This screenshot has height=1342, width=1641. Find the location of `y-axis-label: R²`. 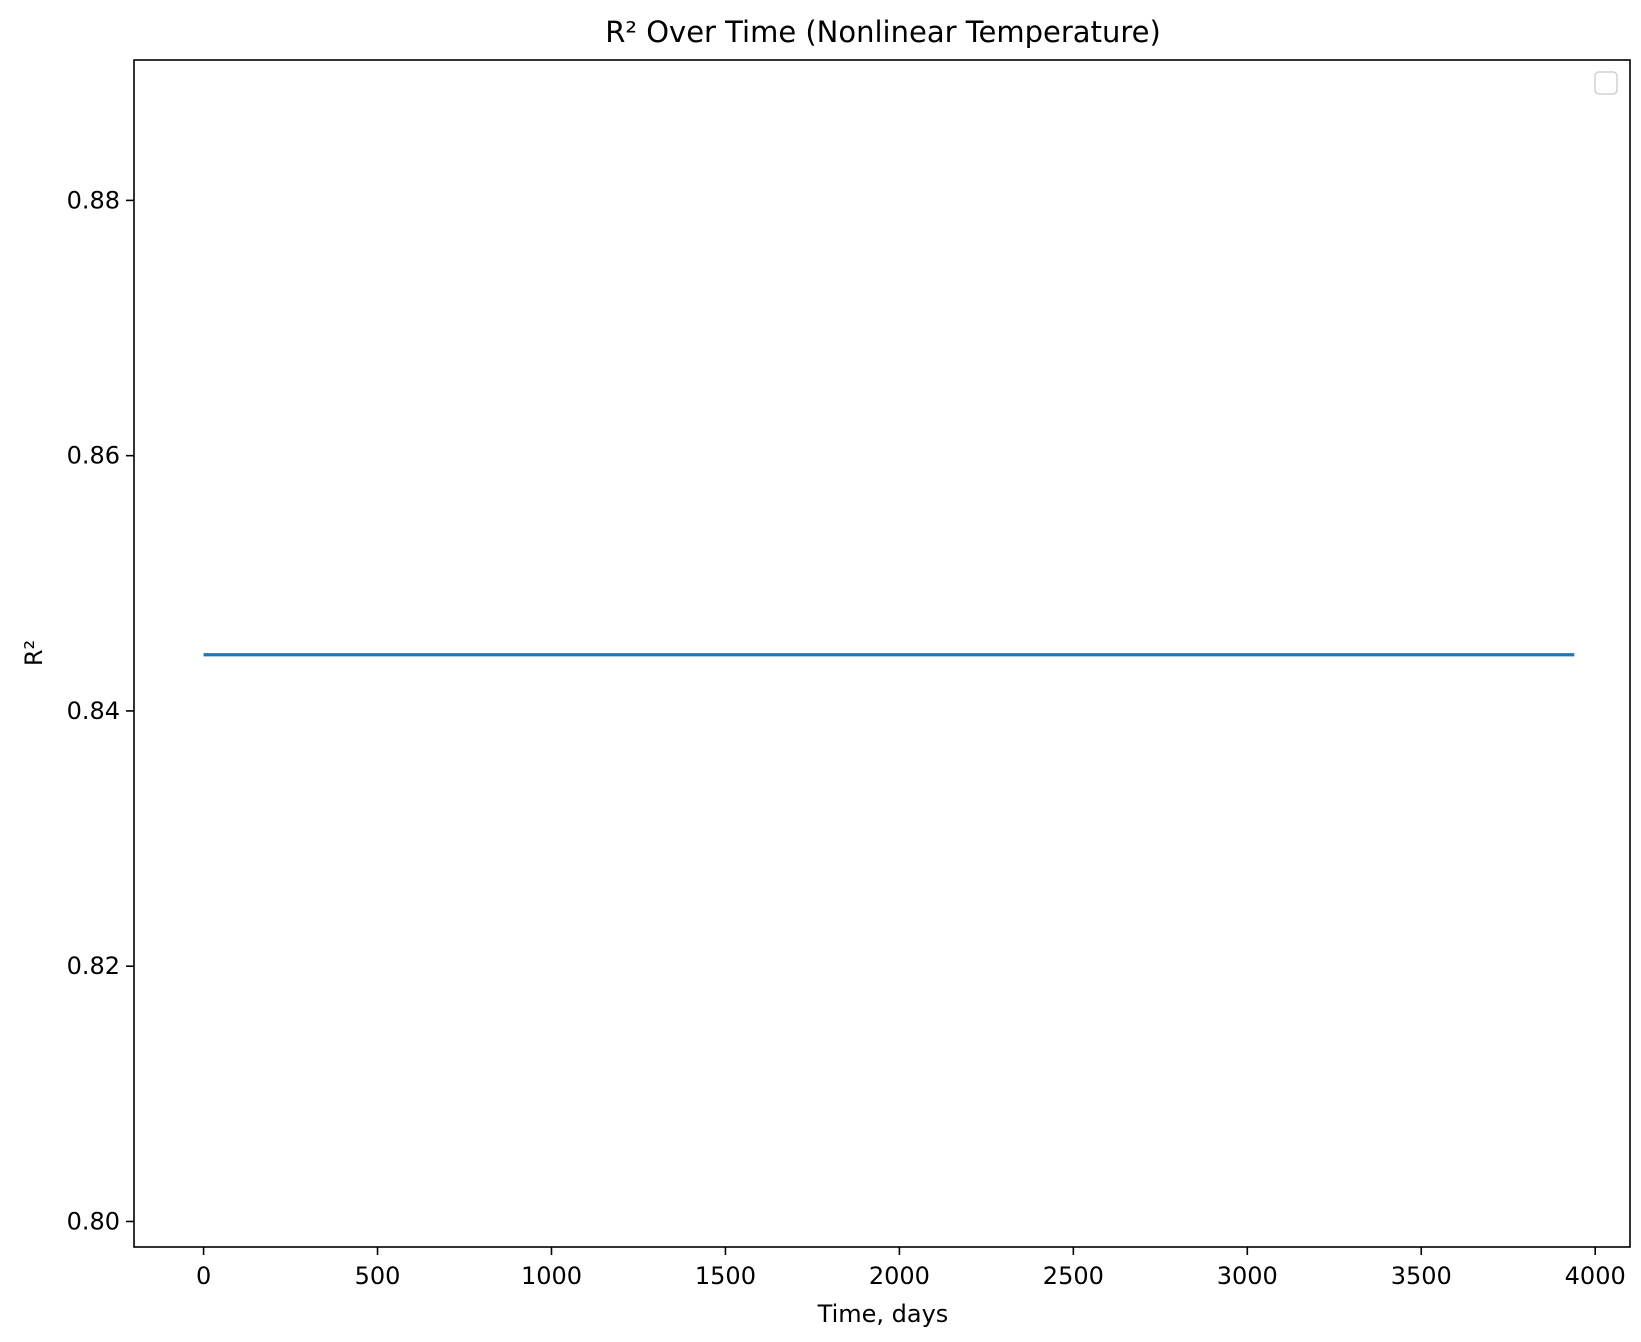

y-axis-label: R² is located at coordinates (34, 653).